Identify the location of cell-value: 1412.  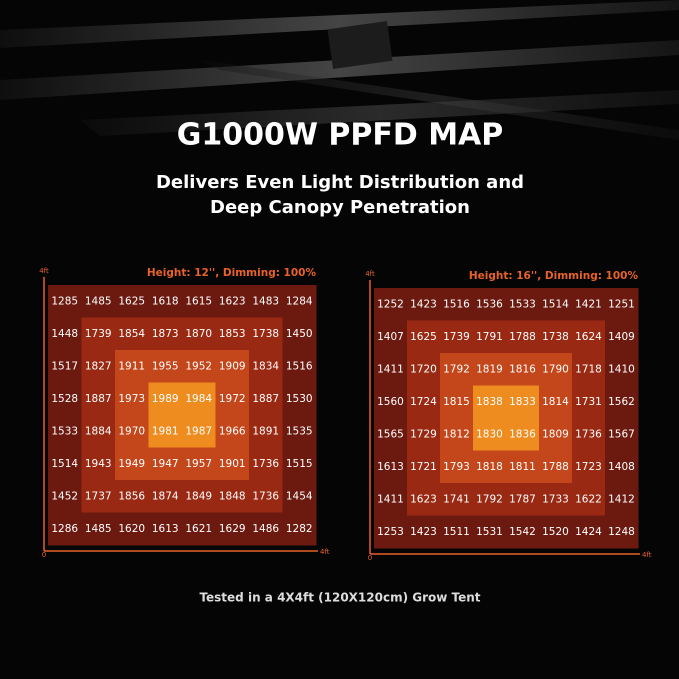
(621, 499).